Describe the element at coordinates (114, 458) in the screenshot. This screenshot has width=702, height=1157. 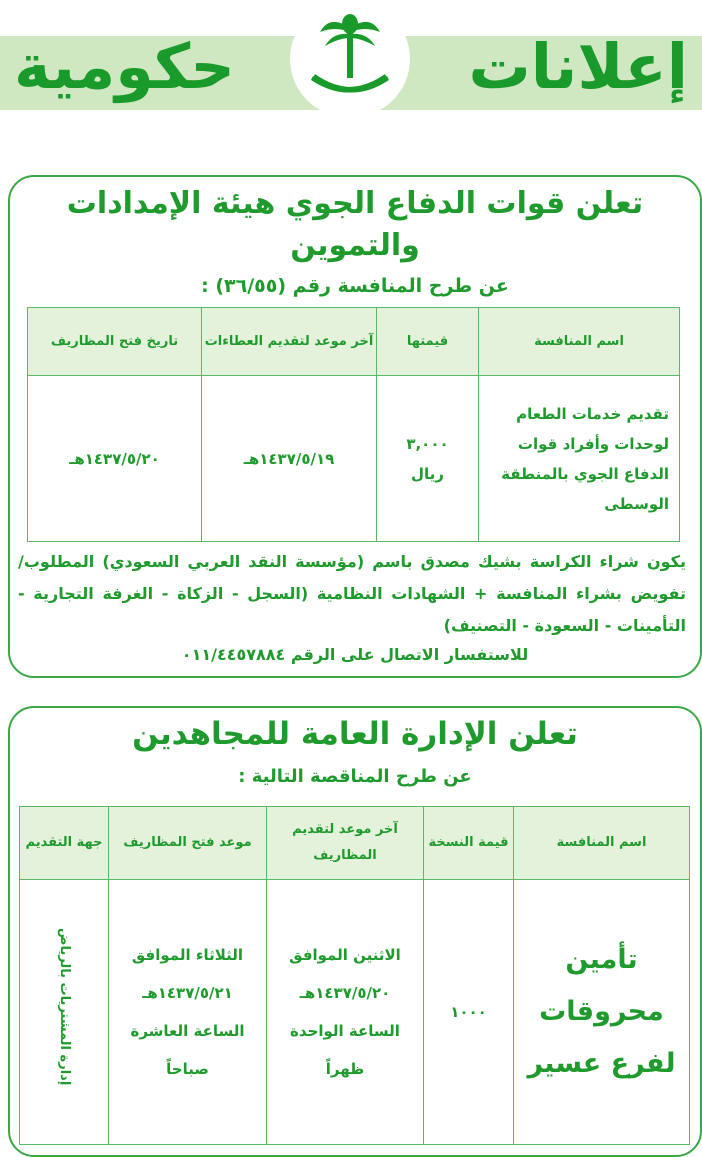
I see `cell-opening: ١٤٣٧/٥/٢٠هـ` at that location.